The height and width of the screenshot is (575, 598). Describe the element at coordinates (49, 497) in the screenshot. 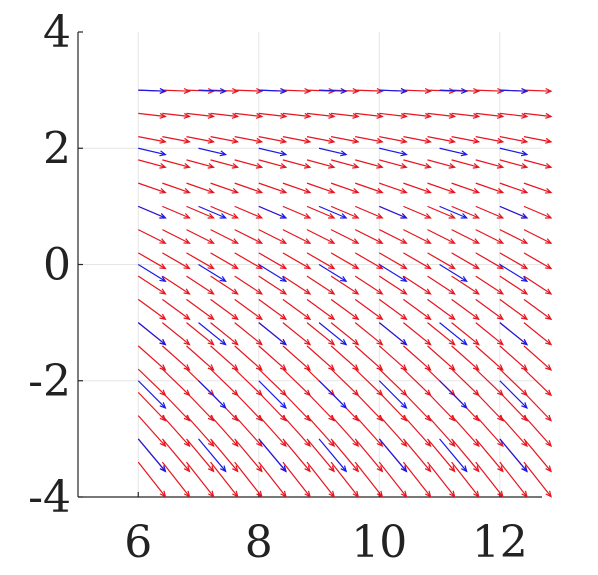

I see `y-tick-label: -4` at that location.